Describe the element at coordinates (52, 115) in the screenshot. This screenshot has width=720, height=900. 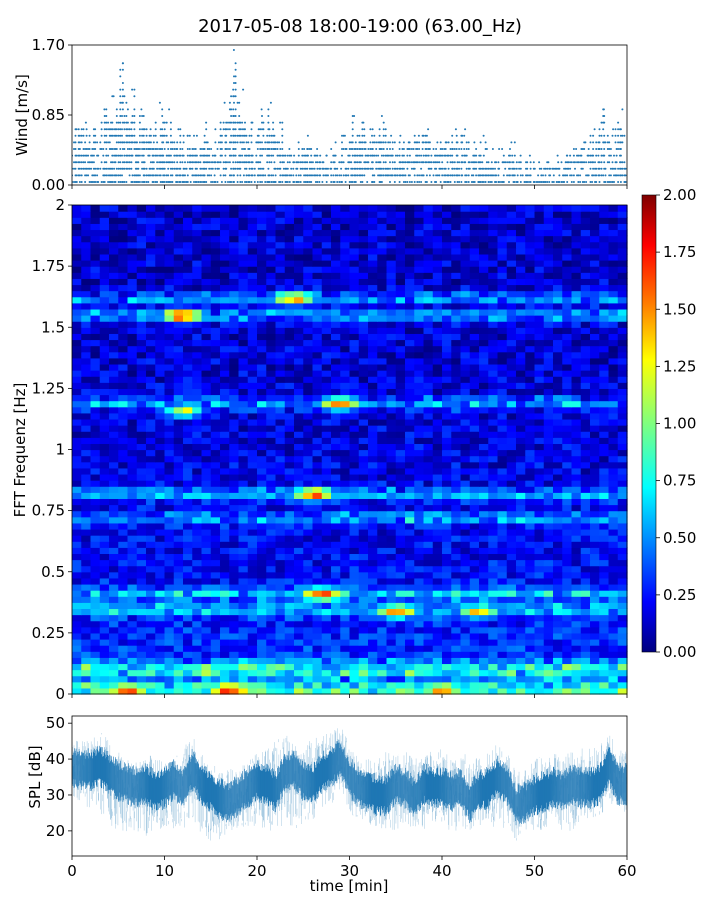
I see `wind-y-ticks: 0.000.851.70` at that location.